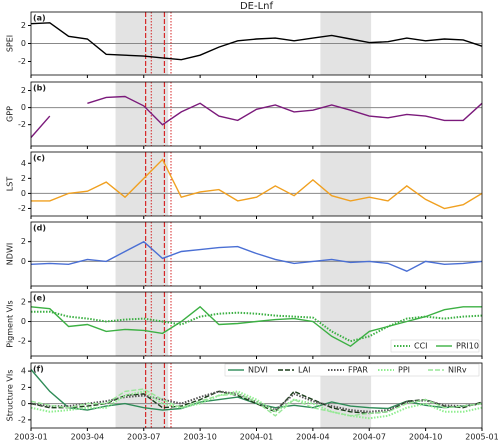  Describe the element at coordinates (39, 228) in the screenshot. I see `panel-label: (d)` at that location.